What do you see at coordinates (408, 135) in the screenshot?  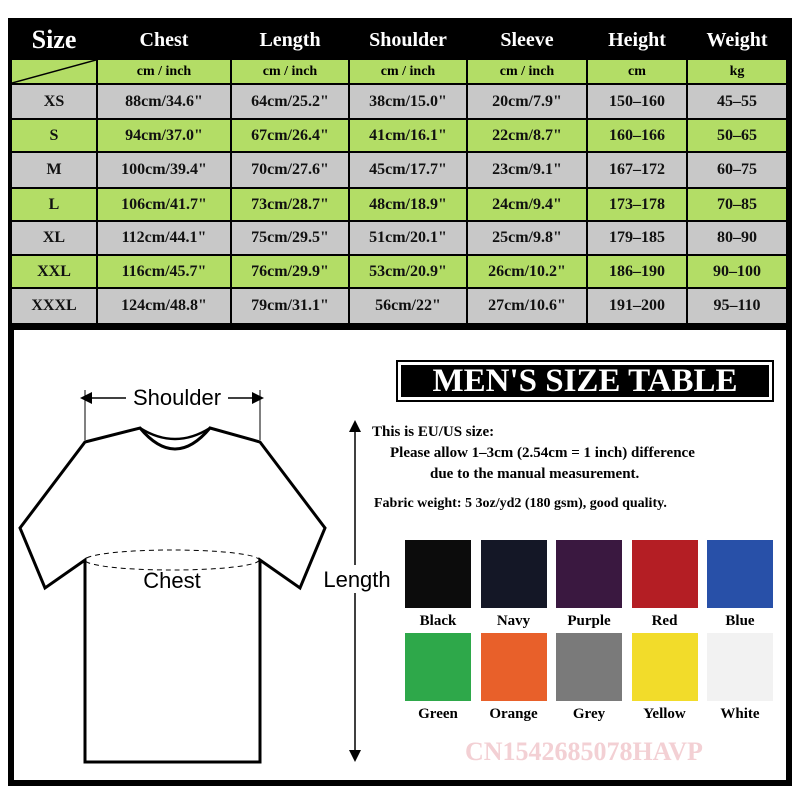 I see `size-cell: 41cm/16.1"` at bounding box center [408, 135].